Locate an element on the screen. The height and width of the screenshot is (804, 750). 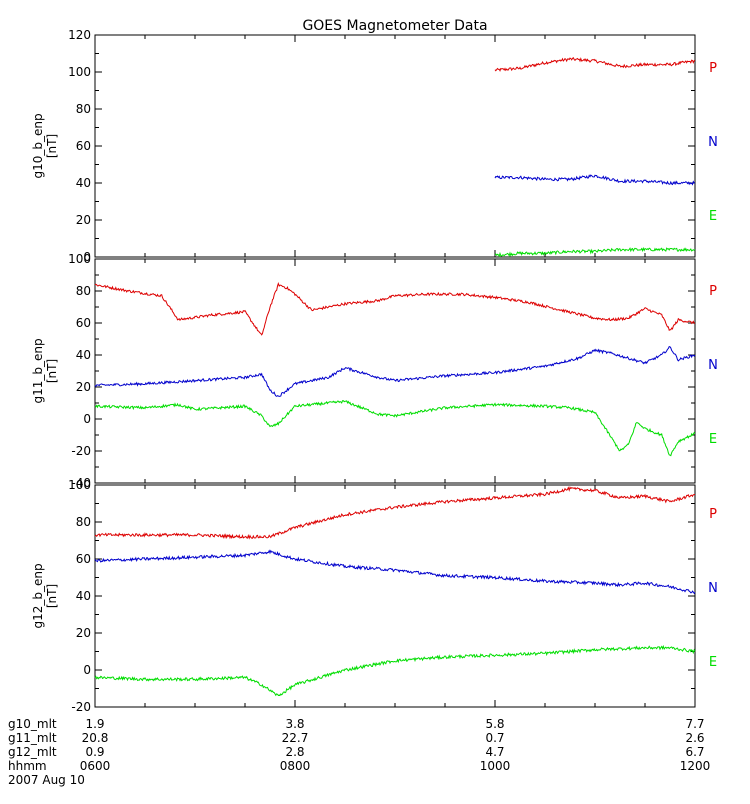
footer-label-g10_mlt: g10_mlt is located at coordinates (32, 724).